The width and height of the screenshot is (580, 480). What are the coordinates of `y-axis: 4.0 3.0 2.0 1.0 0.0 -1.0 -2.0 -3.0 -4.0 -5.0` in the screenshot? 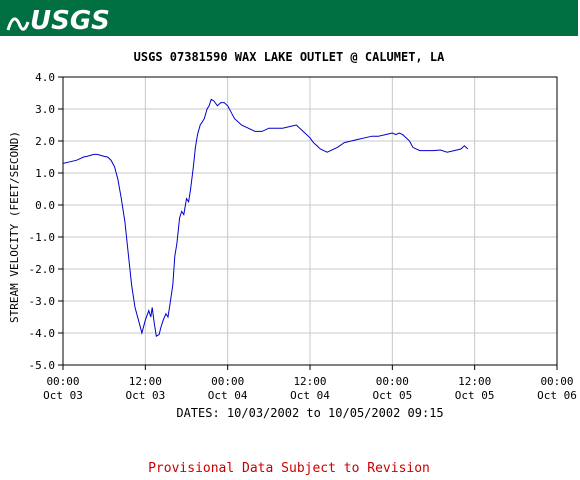 It's located at (46, 221).